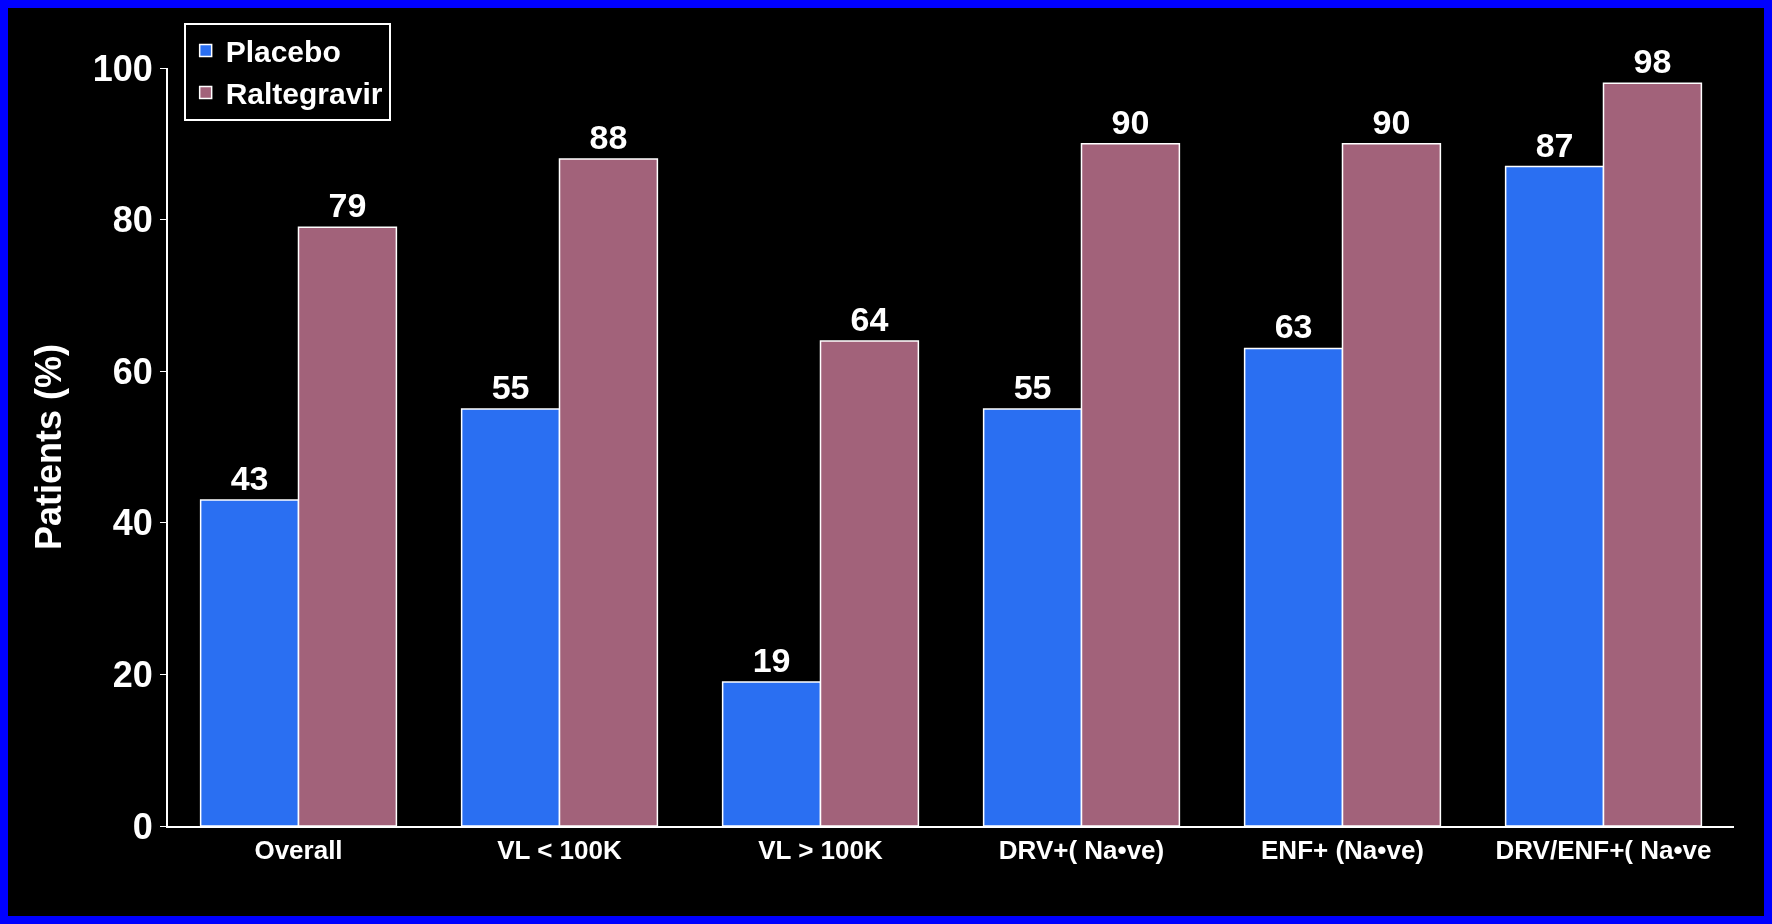 This screenshot has width=1772, height=924. Describe the element at coordinates (1652, 61) in the screenshot. I see `data-label: 98` at that location.